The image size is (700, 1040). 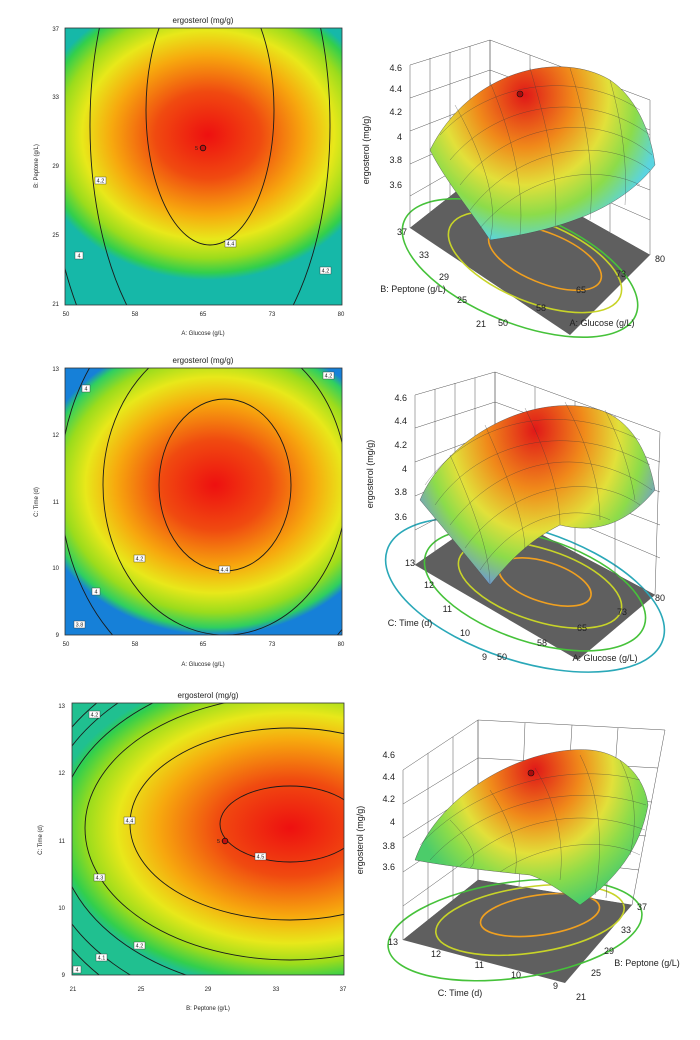 What do you see at coordinates (203, 225) in the screenshot?
I see `contour-1-level-labels: 4 4.2 4.4 4.2` at bounding box center [203, 225].